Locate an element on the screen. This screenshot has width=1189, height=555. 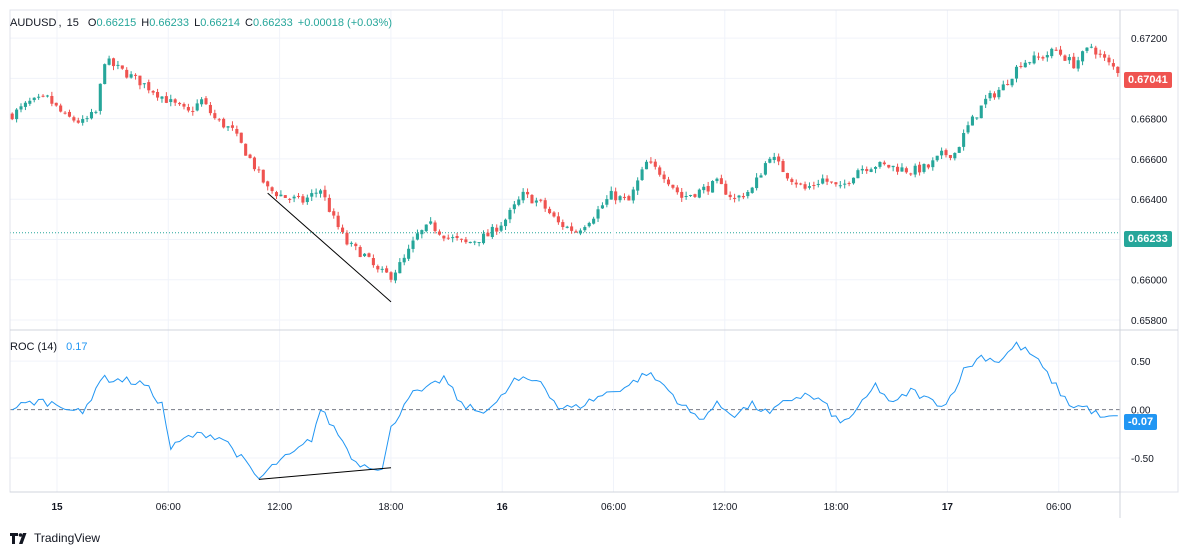
tradingview-icon is located at coordinates (18, 538).